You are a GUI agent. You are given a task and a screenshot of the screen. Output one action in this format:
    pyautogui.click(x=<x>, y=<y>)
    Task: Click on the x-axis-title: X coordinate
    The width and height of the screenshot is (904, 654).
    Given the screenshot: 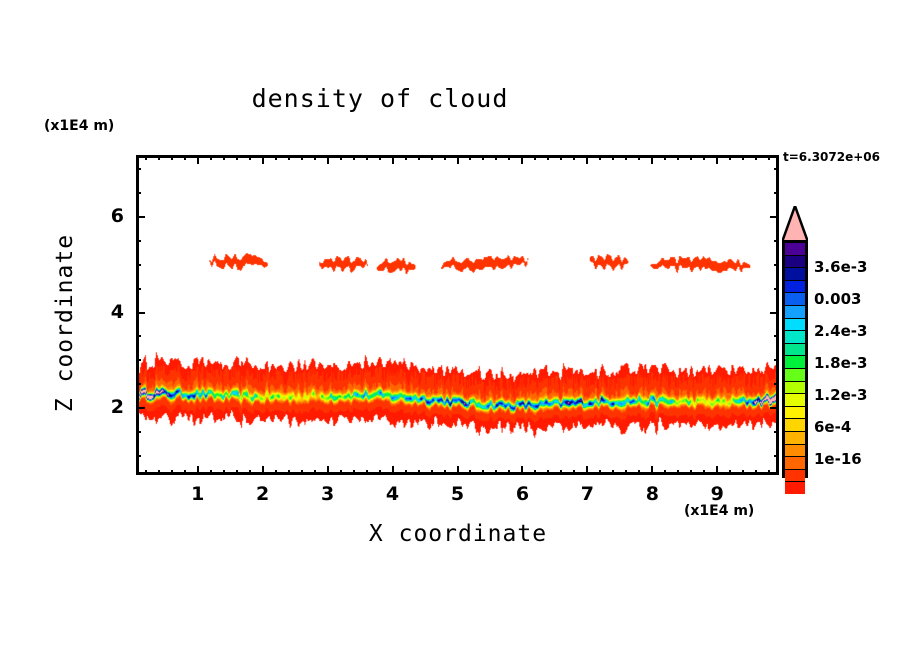 What is the action you would take?
    pyautogui.click(x=458, y=534)
    